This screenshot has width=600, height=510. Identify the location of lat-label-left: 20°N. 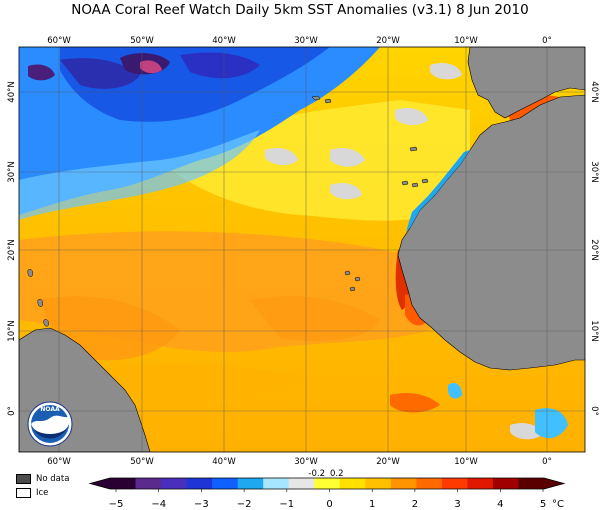
(12, 249).